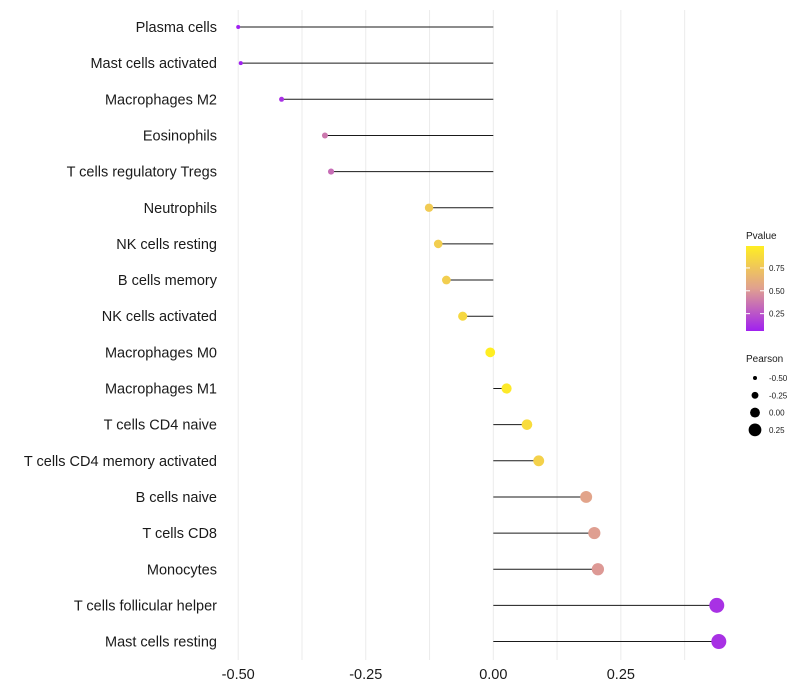  What do you see at coordinates (761, 236) in the screenshot?
I see `pvalue-legend-title: Pvalue` at bounding box center [761, 236].